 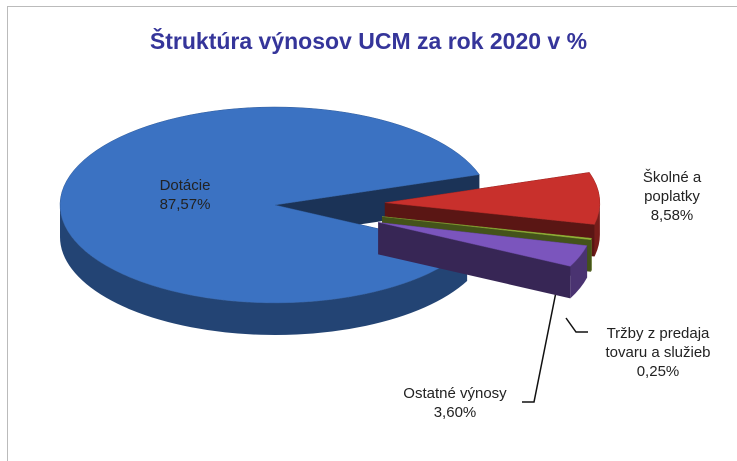 I want to click on category-label: Školné a poplatky, so click(x=672, y=187).